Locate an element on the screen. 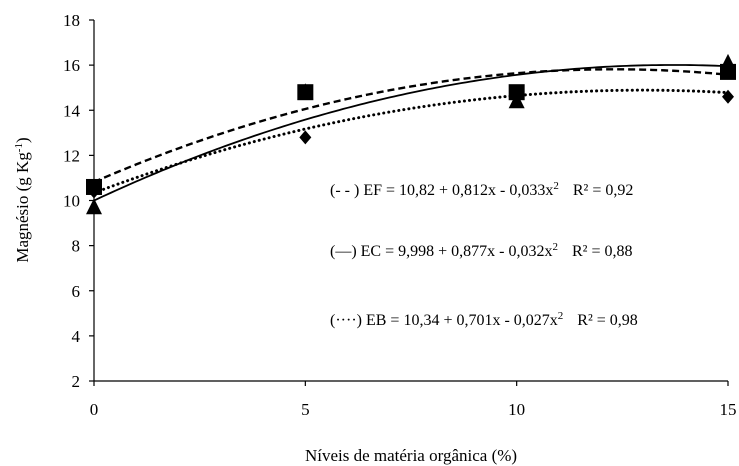 The height and width of the screenshot is (466, 739). equation-ec-exponent: 2 is located at coordinates (555, 247).